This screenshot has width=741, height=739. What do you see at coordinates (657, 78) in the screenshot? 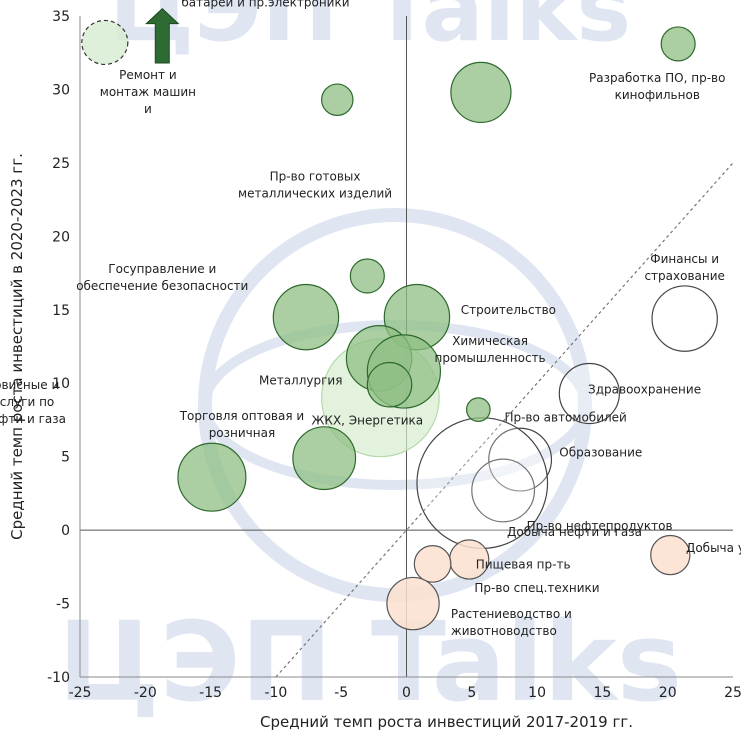
I see `bubble-label: Разработка ПО, пр-во` at bounding box center [657, 78].